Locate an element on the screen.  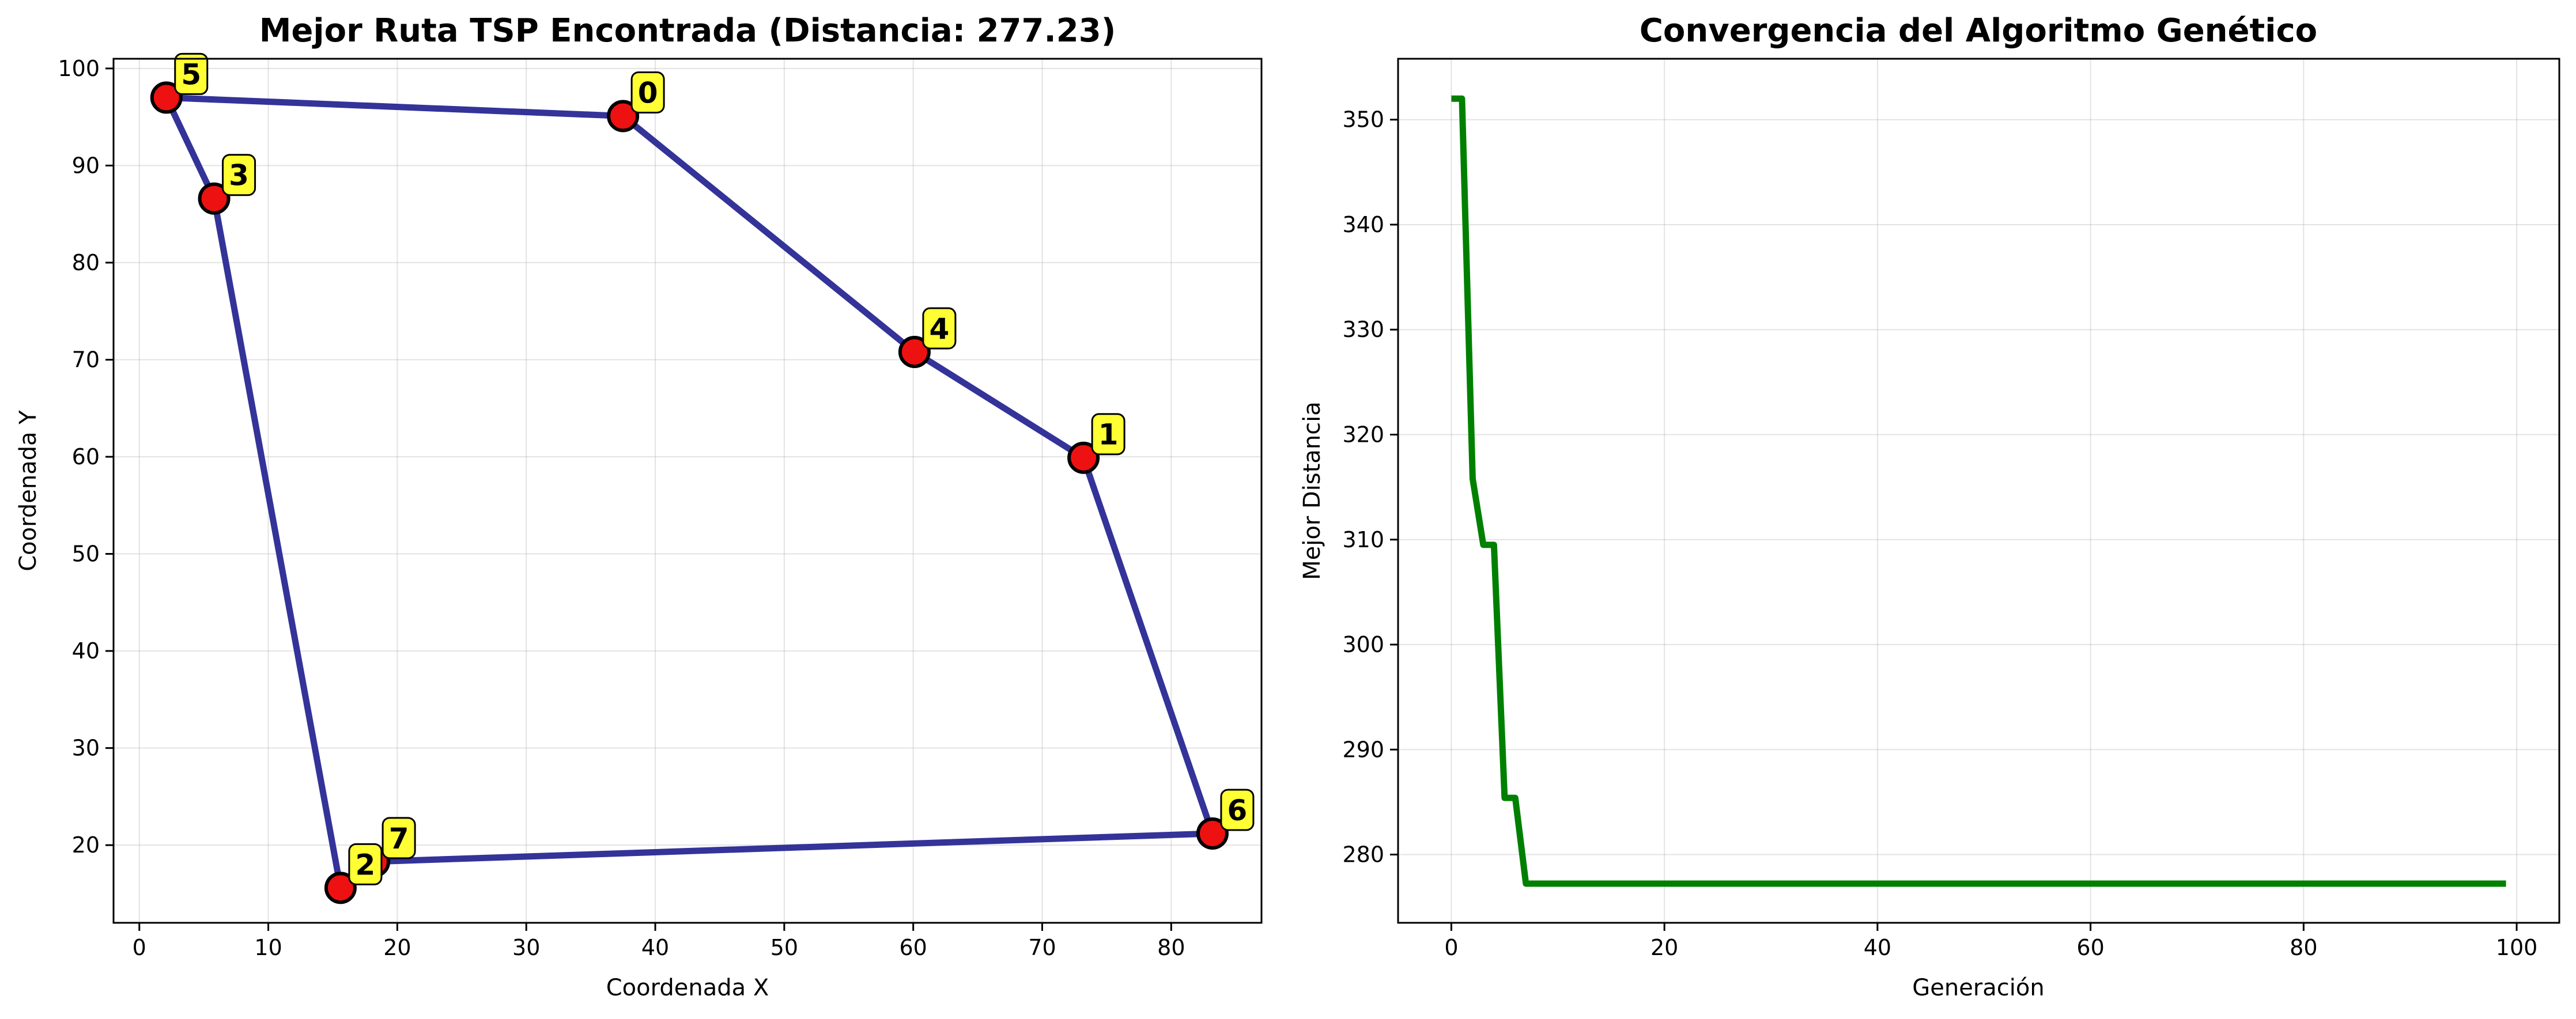
convergence-y-tick-label: 350 is located at coordinates (1363, 119).